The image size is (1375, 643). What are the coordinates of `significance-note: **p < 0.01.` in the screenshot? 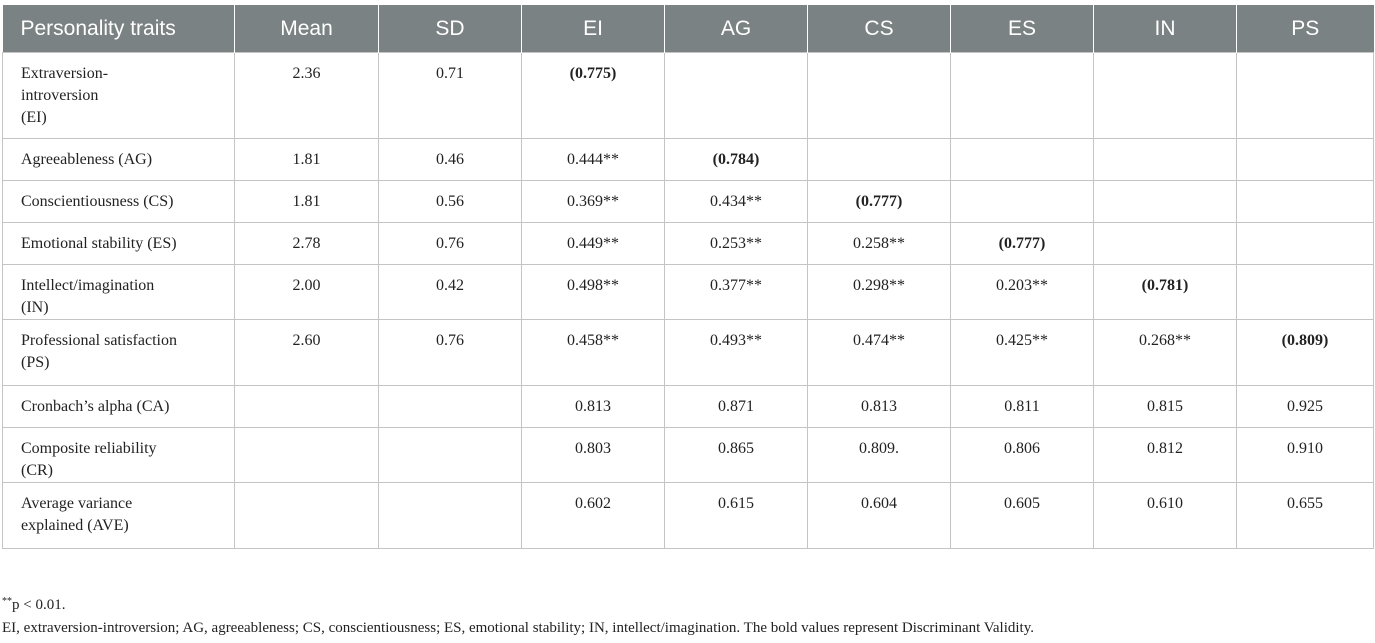 It's located at (33, 605).